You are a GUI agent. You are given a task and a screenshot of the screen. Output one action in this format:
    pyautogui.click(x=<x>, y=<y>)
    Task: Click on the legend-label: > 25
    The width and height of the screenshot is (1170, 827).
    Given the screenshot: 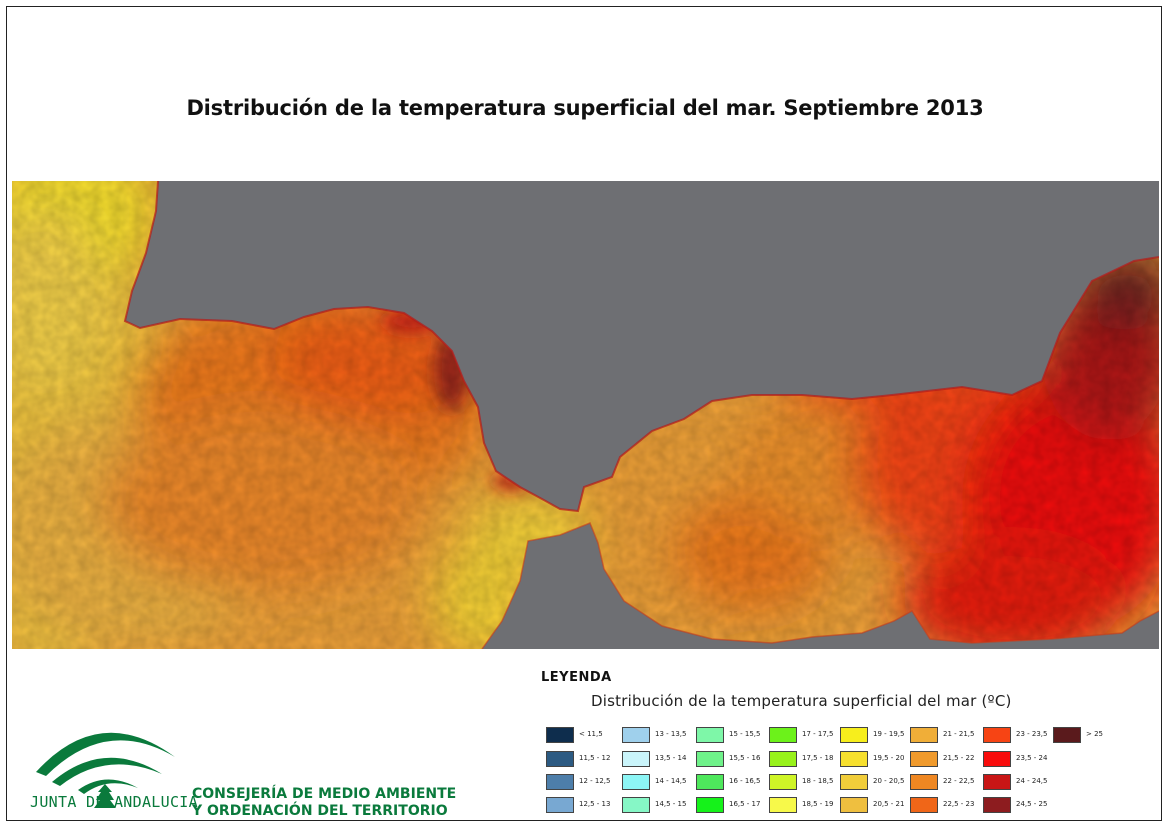 What is the action you would take?
    pyautogui.click(x=1094, y=734)
    